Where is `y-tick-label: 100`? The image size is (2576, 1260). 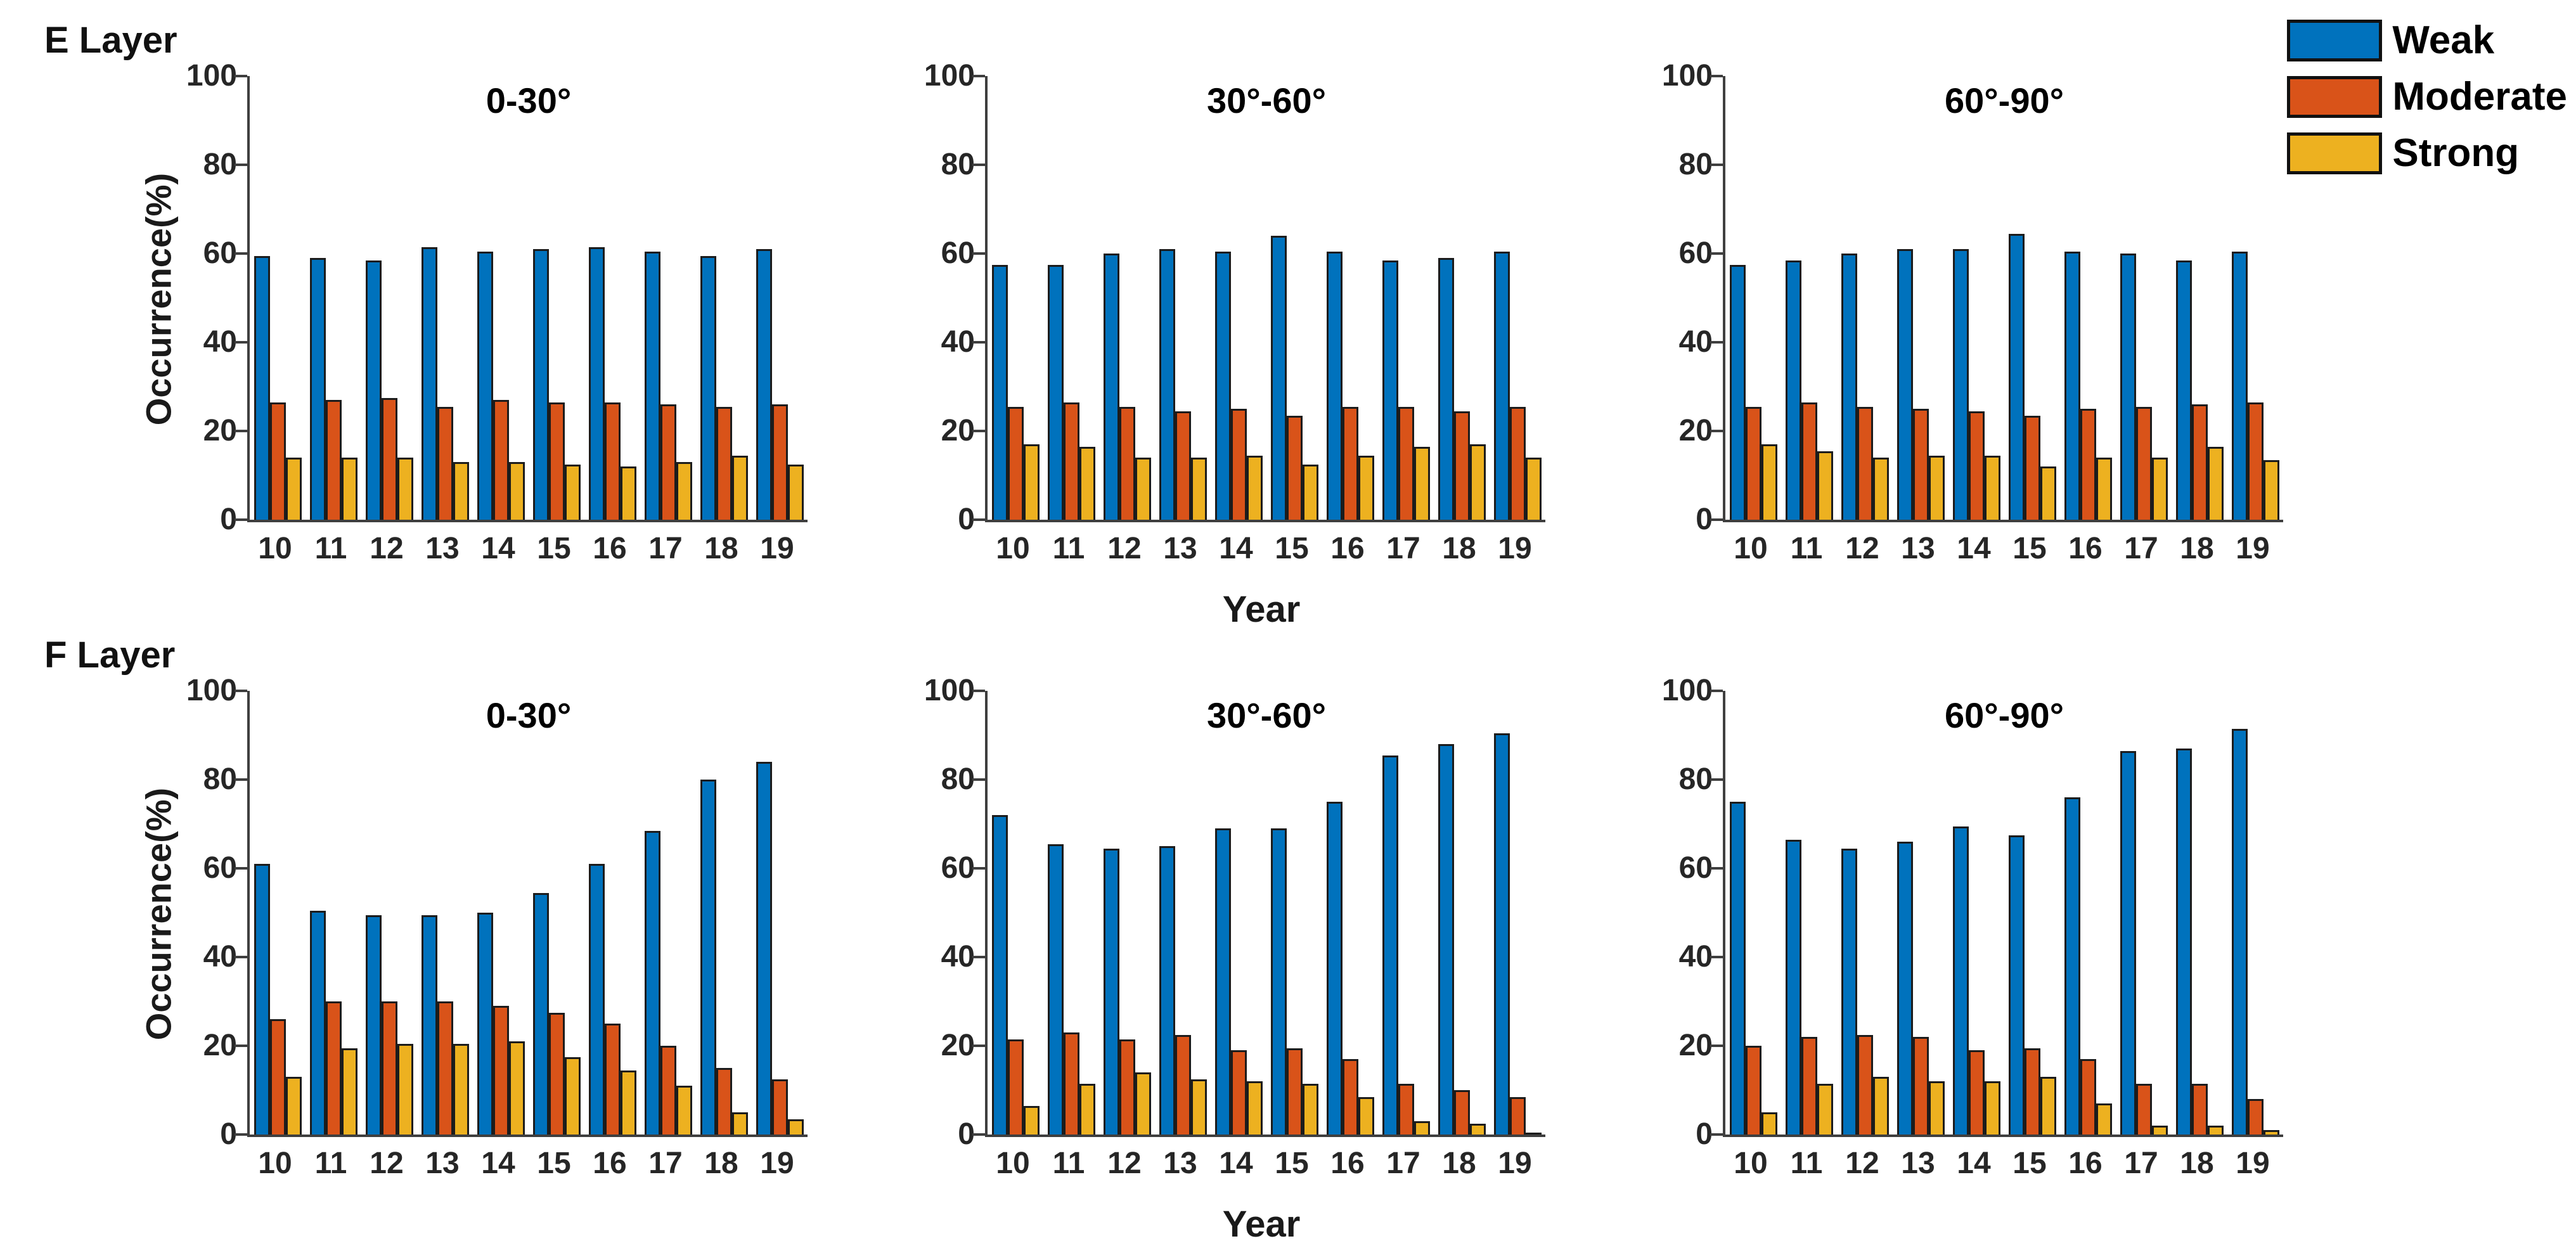
y-tick-label: 100 is located at coordinates (949, 690).